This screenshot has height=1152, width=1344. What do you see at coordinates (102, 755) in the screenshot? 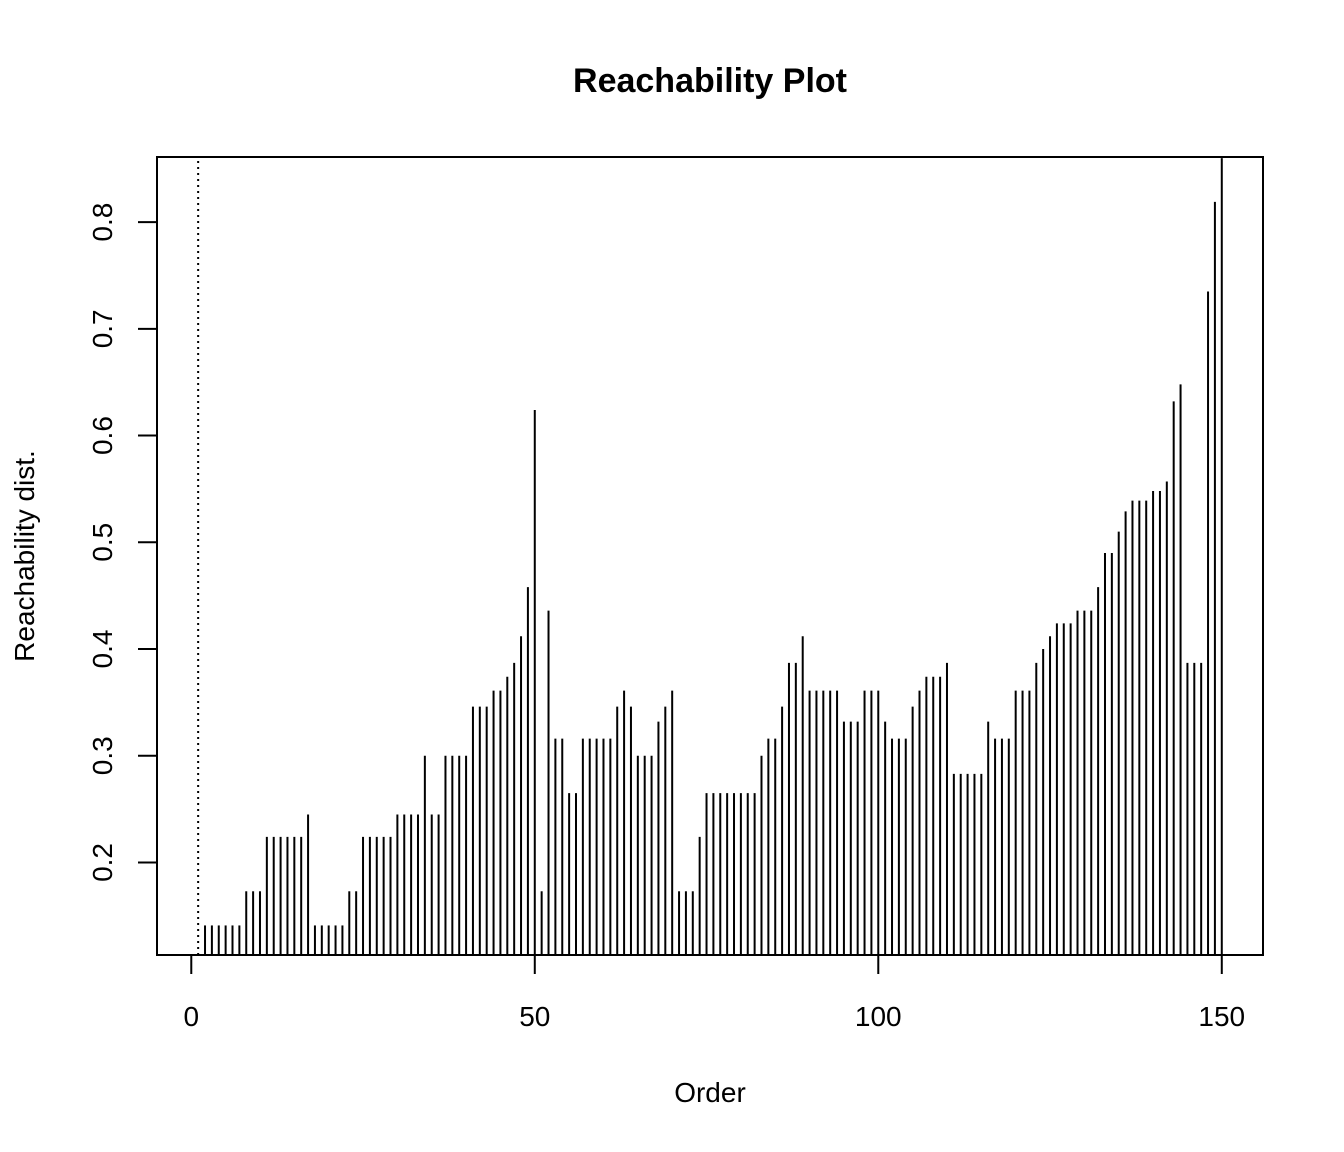
I see `y-tick-label: 0.3` at bounding box center [102, 755].